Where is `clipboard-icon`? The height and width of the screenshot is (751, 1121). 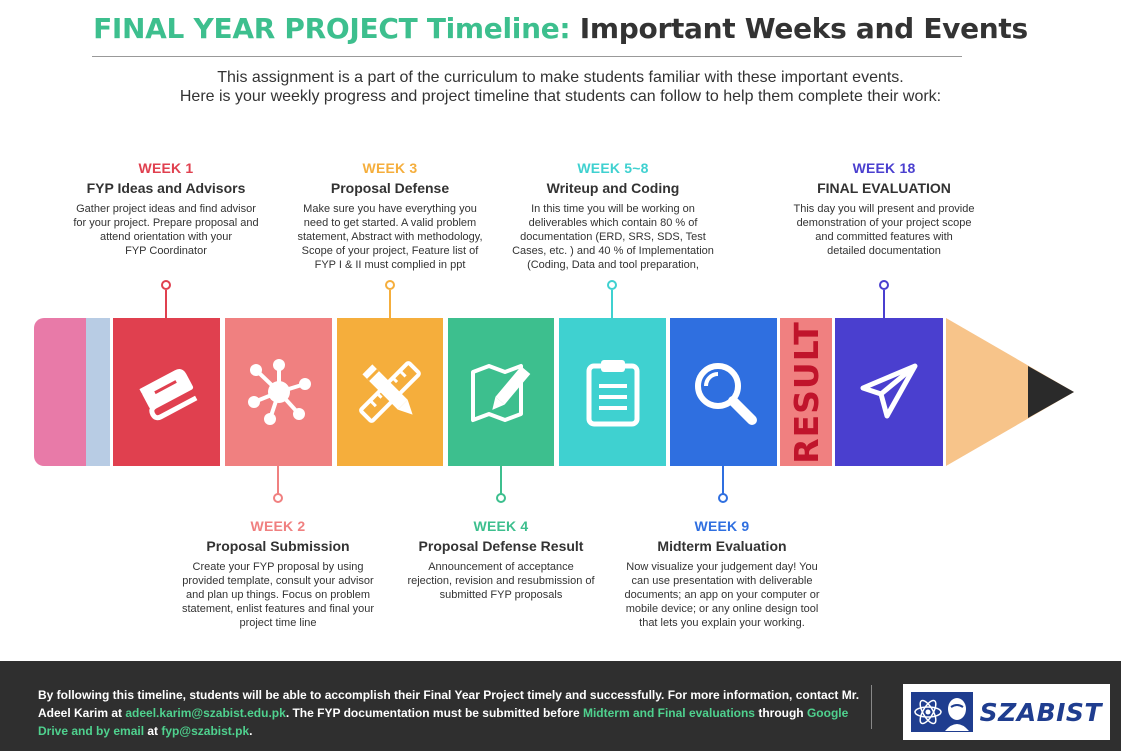
clipboard-icon is located at coordinates (612, 393).